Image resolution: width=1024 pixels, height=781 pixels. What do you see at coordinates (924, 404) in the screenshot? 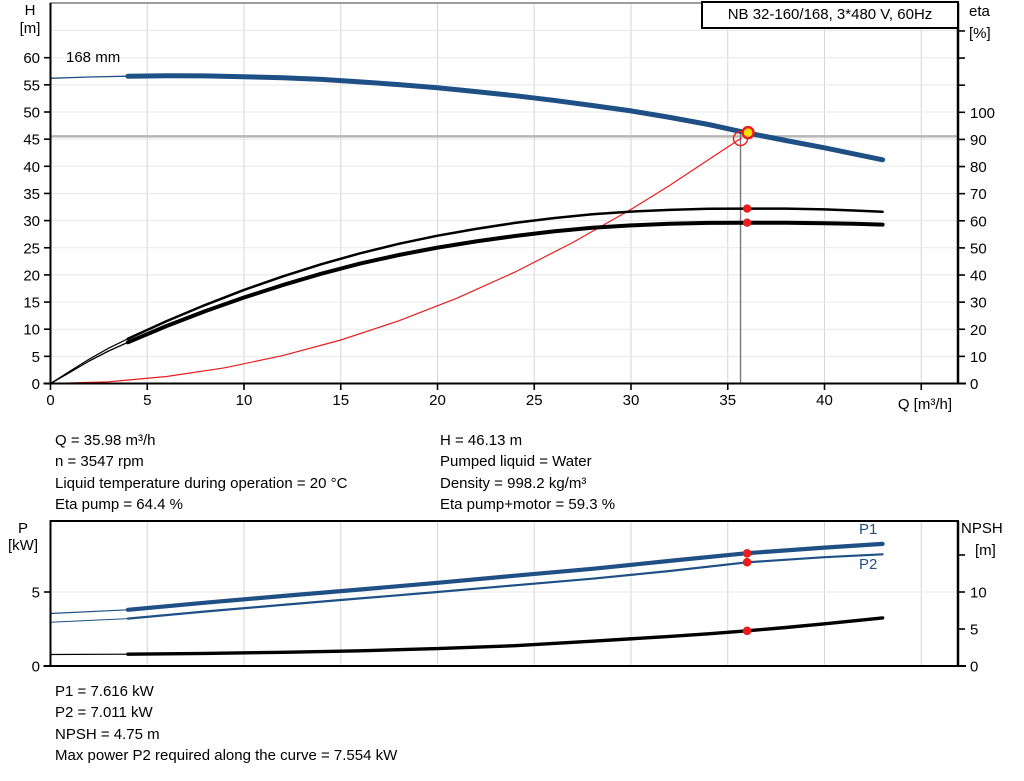
I see `flow-axis-label: Q [m³/h]` at bounding box center [924, 404].